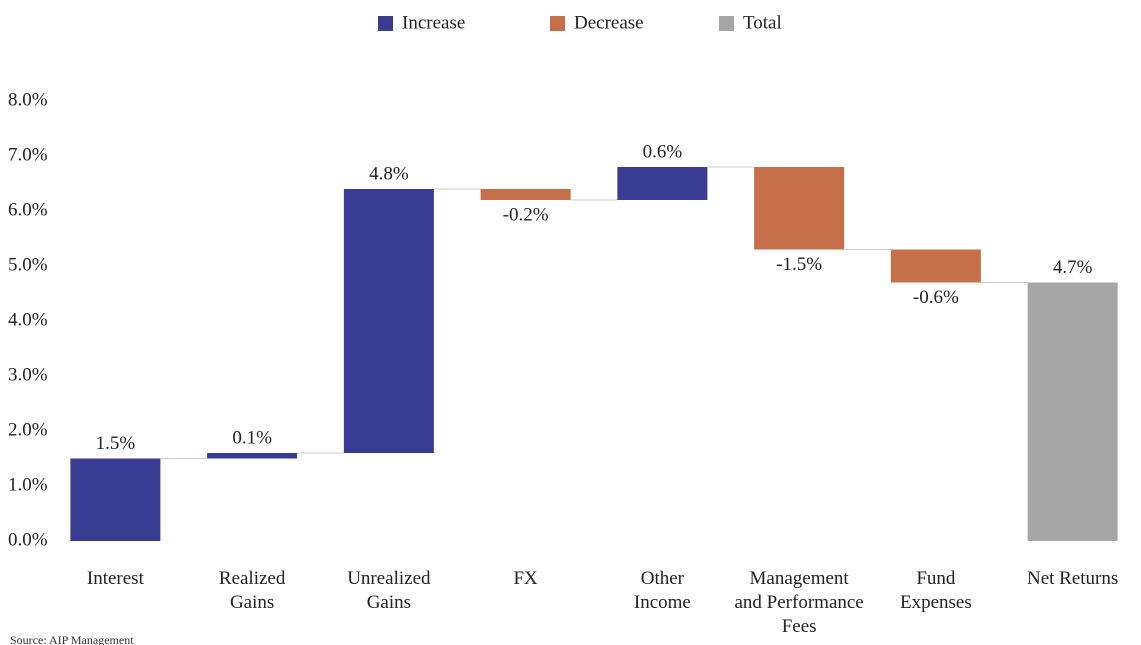  Describe the element at coordinates (762, 22) in the screenshot. I see `legend-label: Total` at that location.